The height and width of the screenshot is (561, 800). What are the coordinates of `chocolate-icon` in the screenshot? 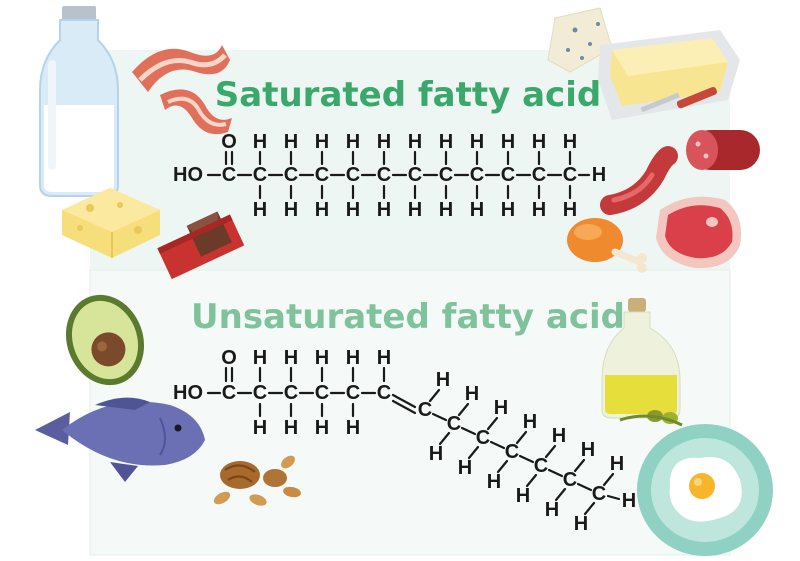 It's located at (201, 245).